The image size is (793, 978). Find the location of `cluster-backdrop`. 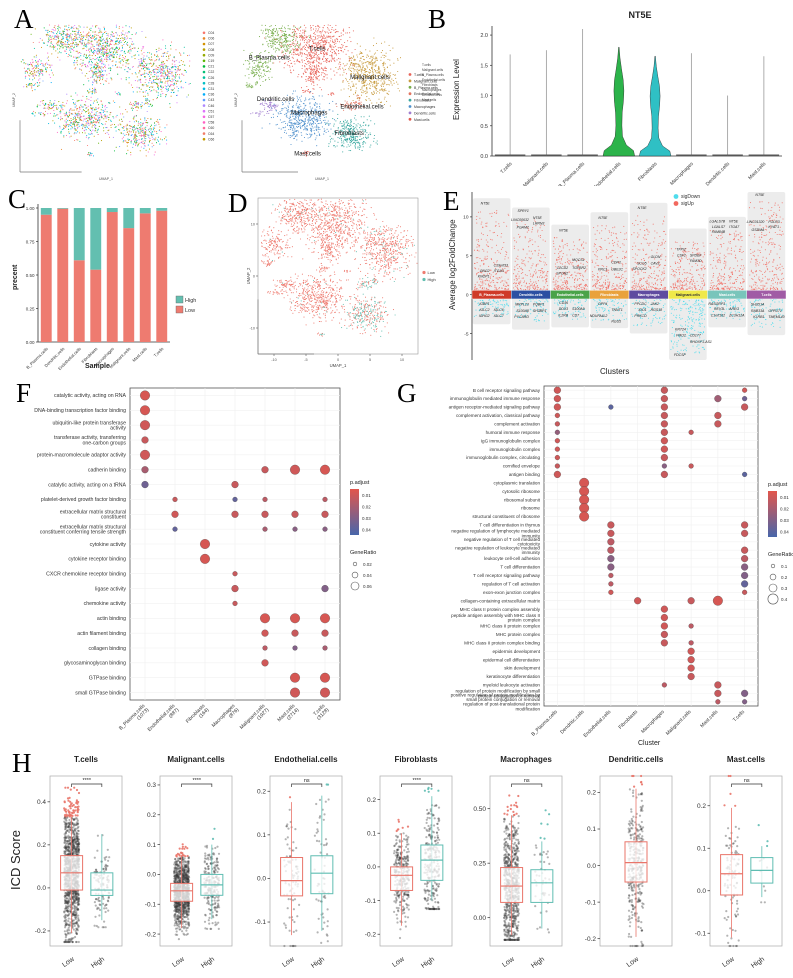

cluster-backdrop is located at coordinates (727, 272).